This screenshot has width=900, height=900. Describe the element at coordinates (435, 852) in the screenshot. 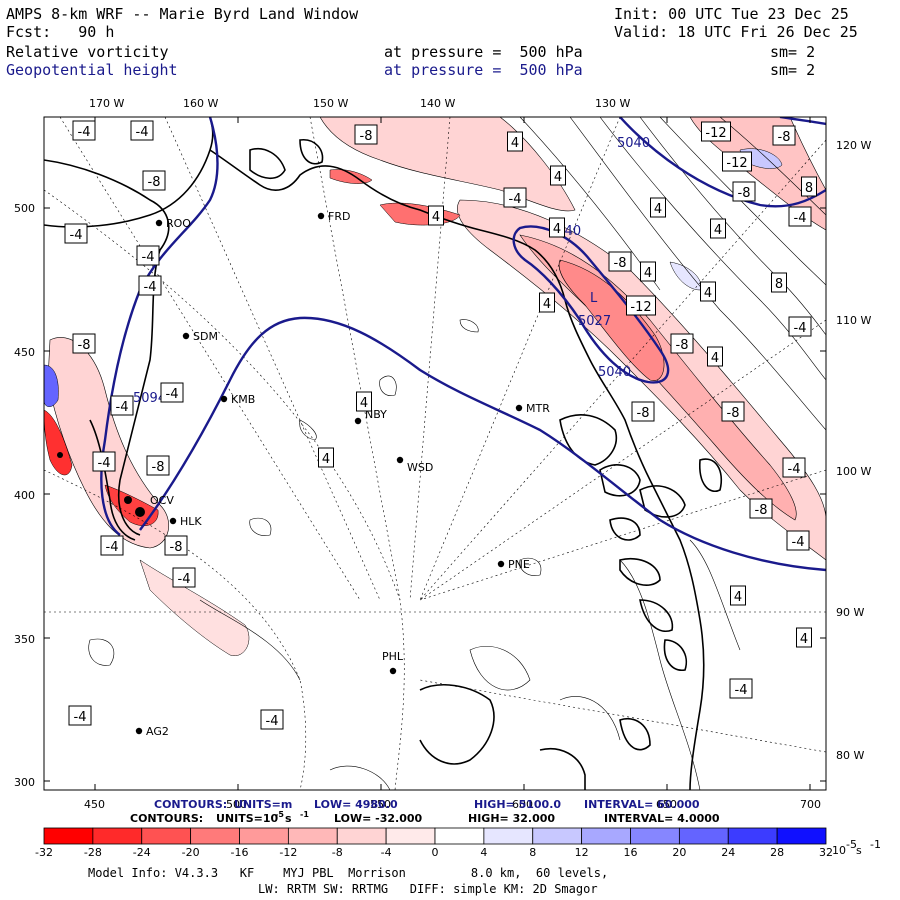

I see `colorbar-tick: 0` at that location.